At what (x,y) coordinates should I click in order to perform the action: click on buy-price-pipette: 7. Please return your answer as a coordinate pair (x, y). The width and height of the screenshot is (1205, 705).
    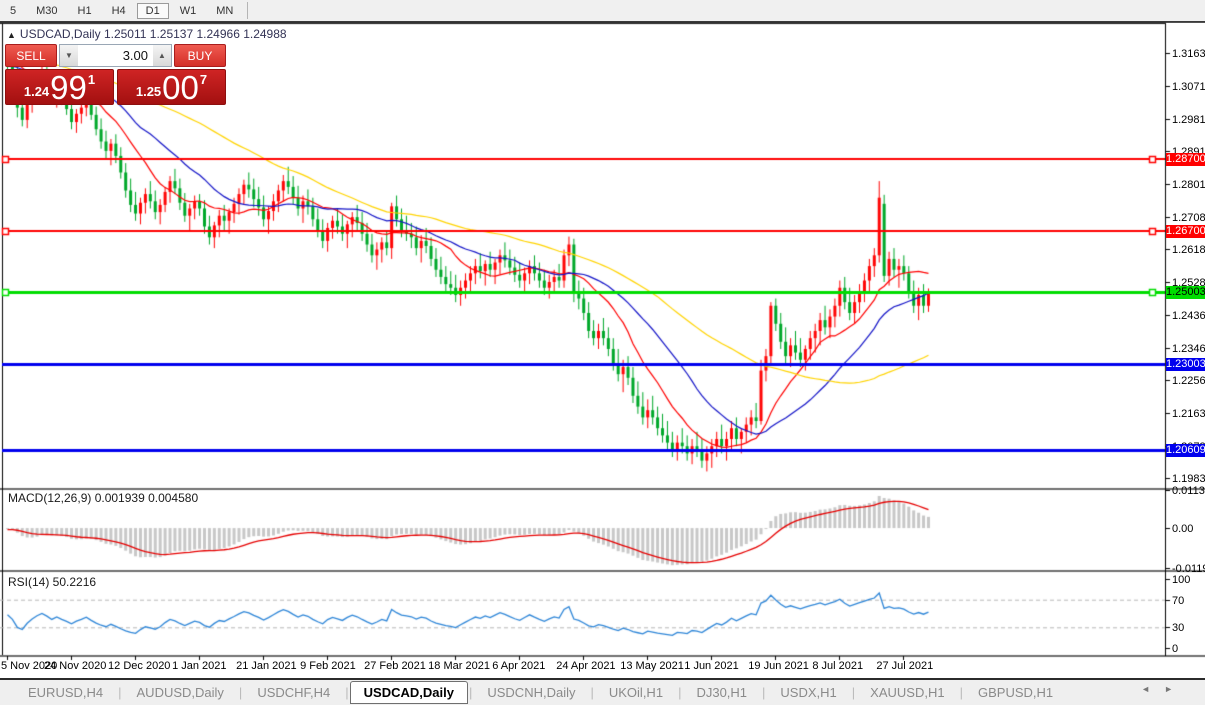
    Looking at the image, I should click on (203, 79).